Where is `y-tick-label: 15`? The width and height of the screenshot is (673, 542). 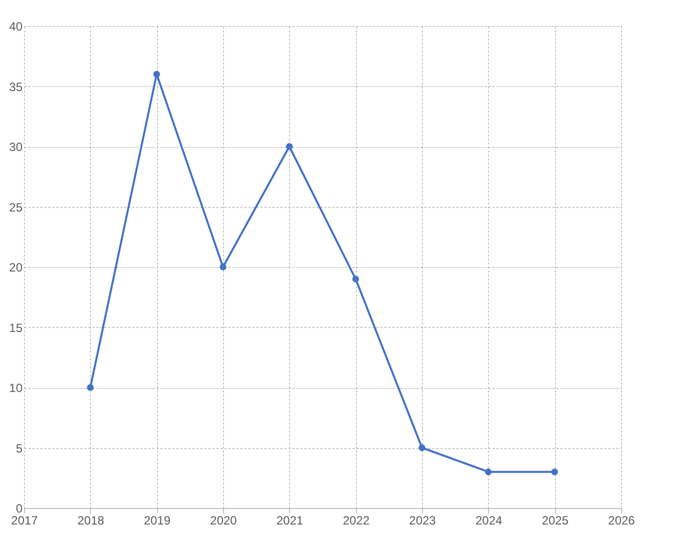
y-tick-label: 15 is located at coordinates (16, 327).